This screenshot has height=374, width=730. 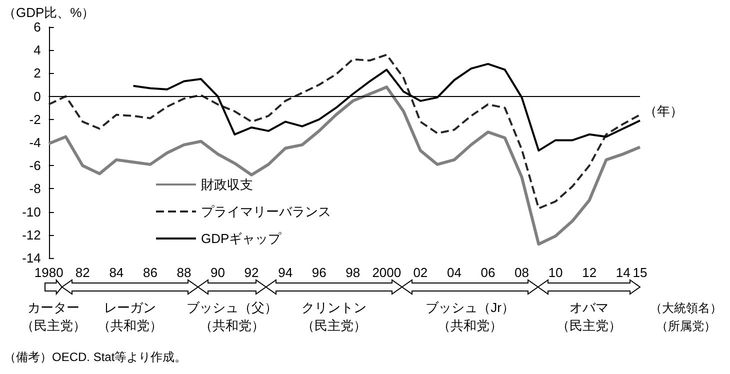 I want to click on y-tick-label: -12, so click(x=31, y=234).